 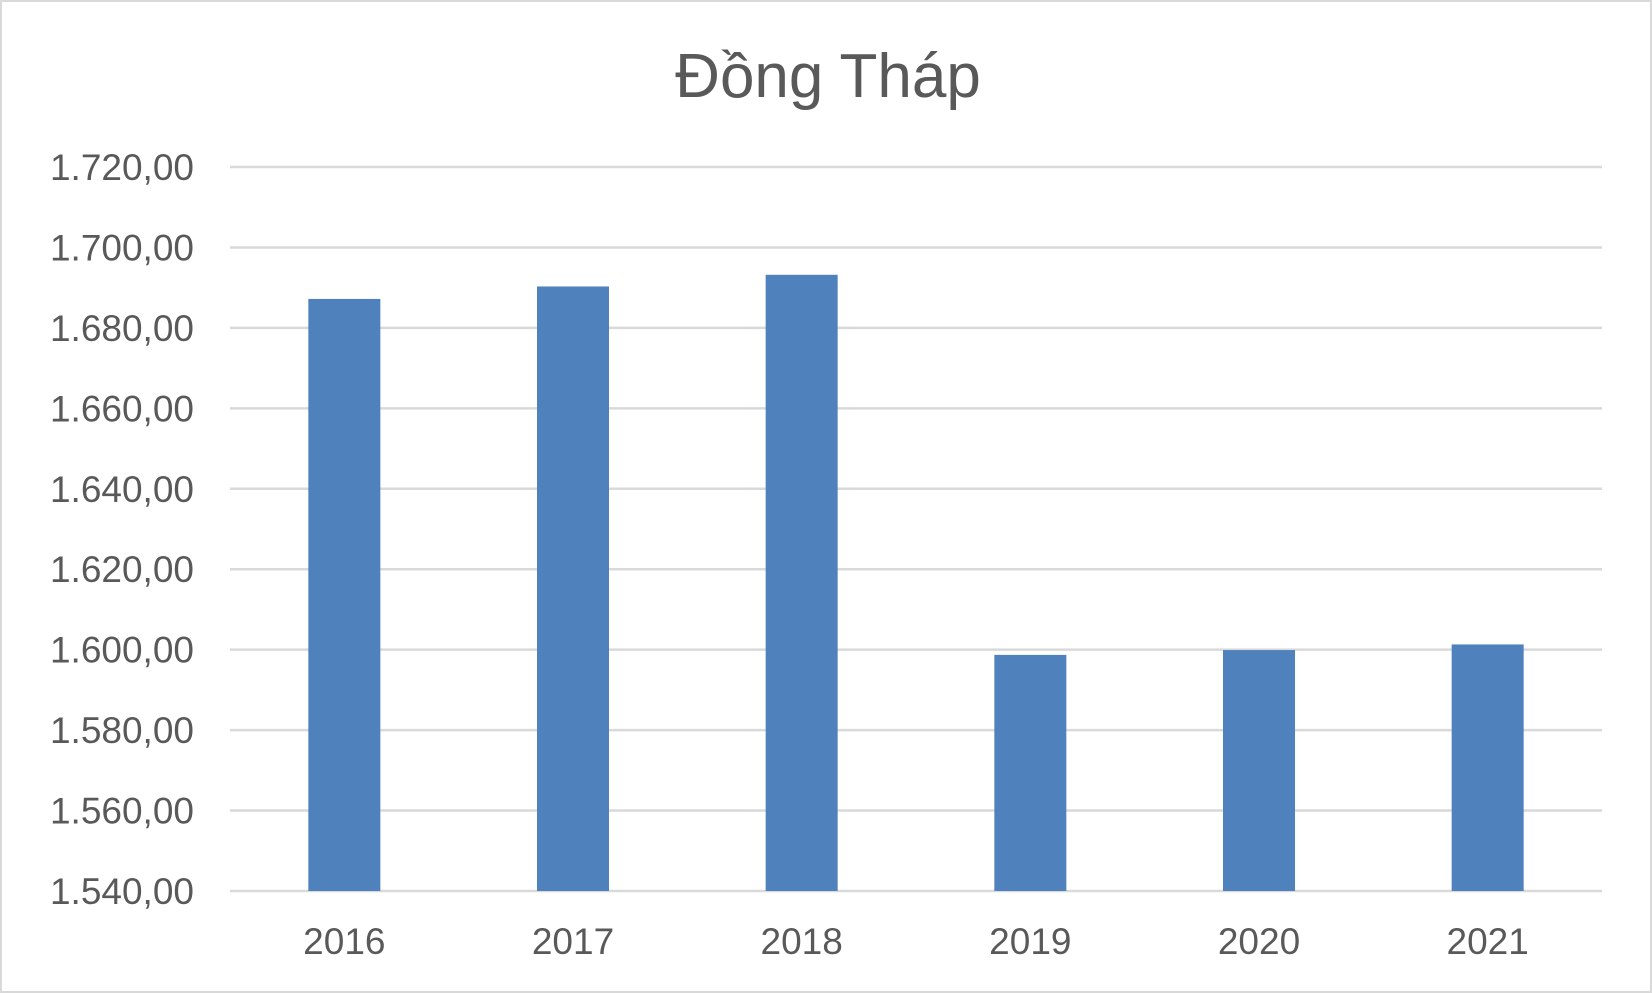 I want to click on y-tick-label: 1.580,00, so click(x=122, y=730).